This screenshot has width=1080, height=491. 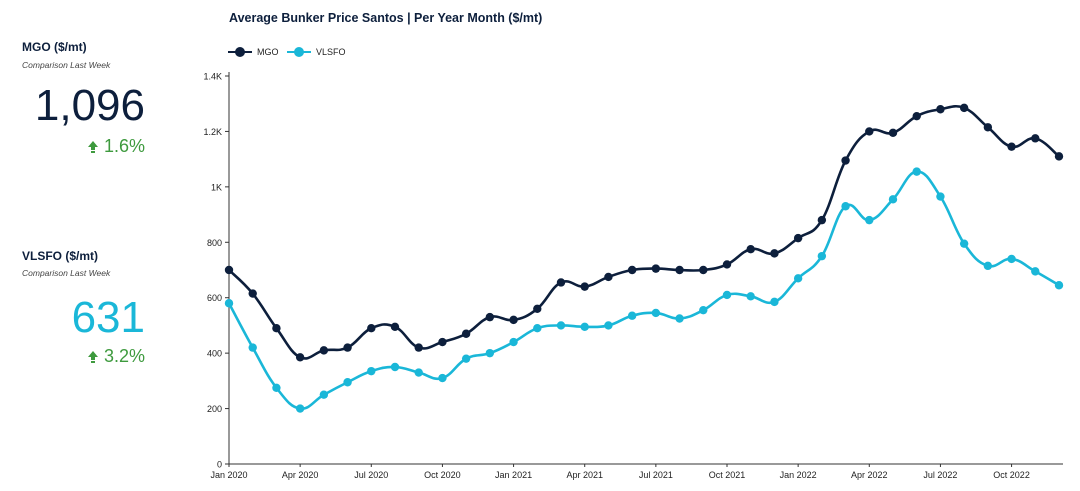 I want to click on x-tick-label: Oct 2021, so click(x=727, y=475).